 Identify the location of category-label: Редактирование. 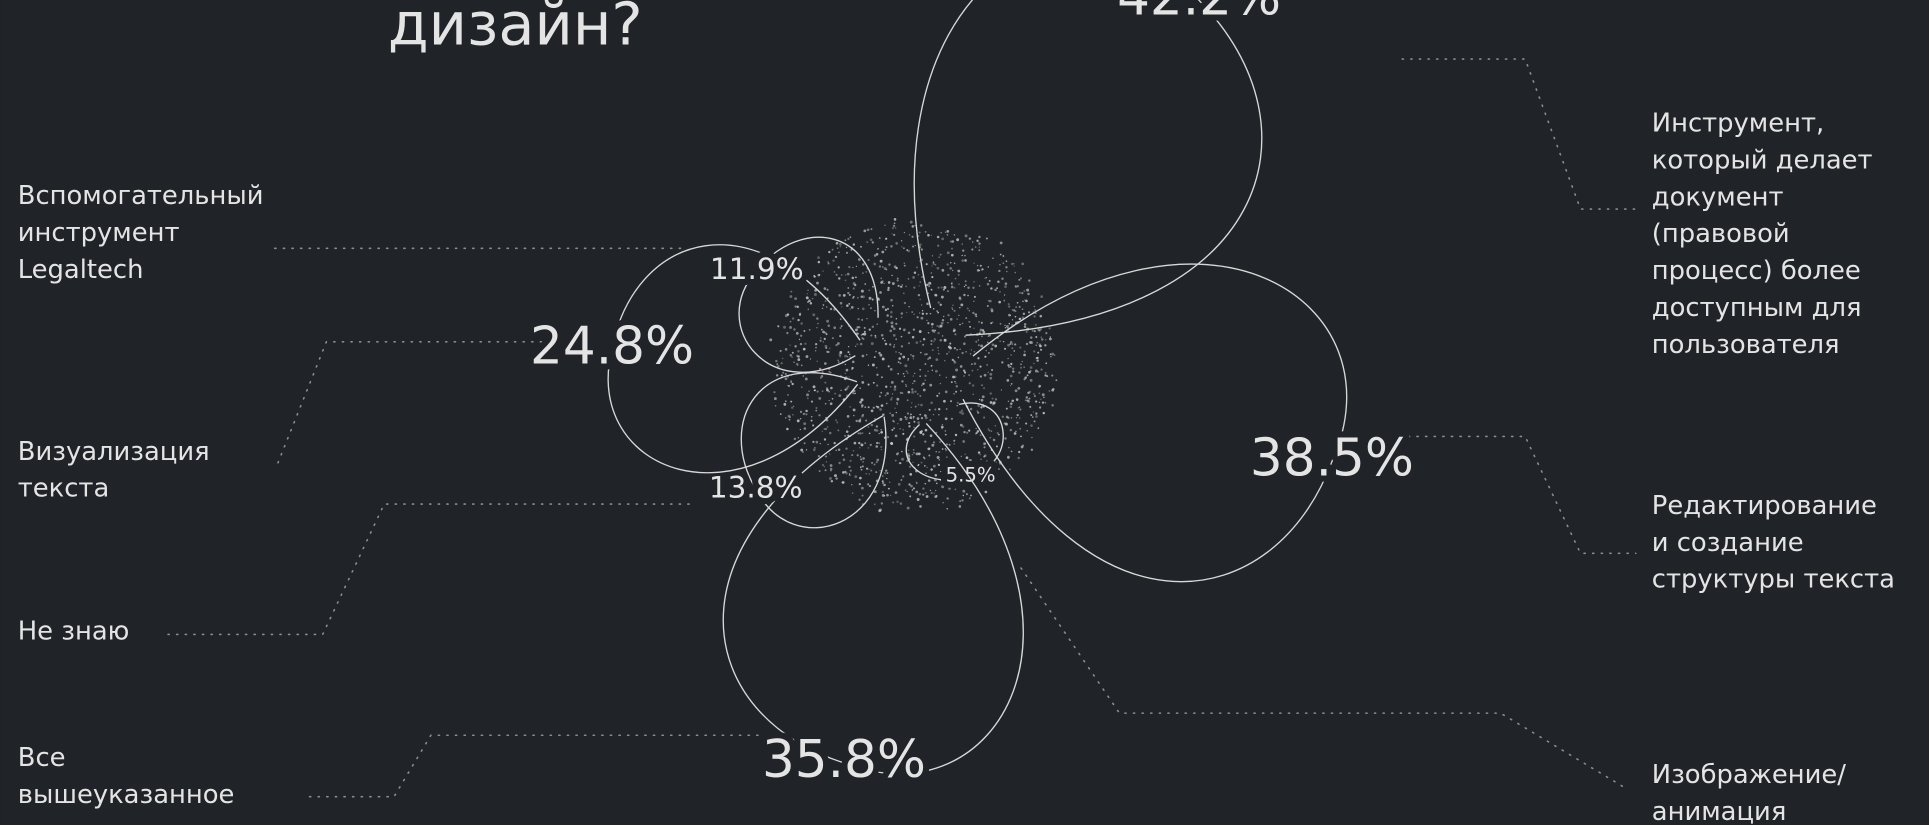
(1764, 506).